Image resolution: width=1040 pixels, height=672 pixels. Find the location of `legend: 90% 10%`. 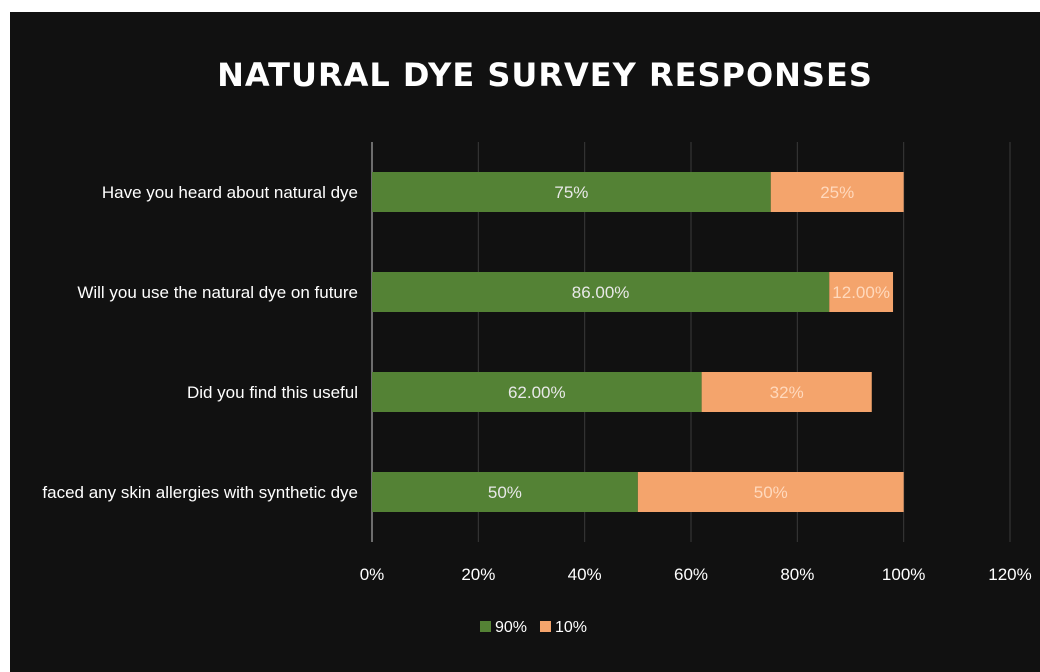

legend: 90% 10% is located at coordinates (533, 627).